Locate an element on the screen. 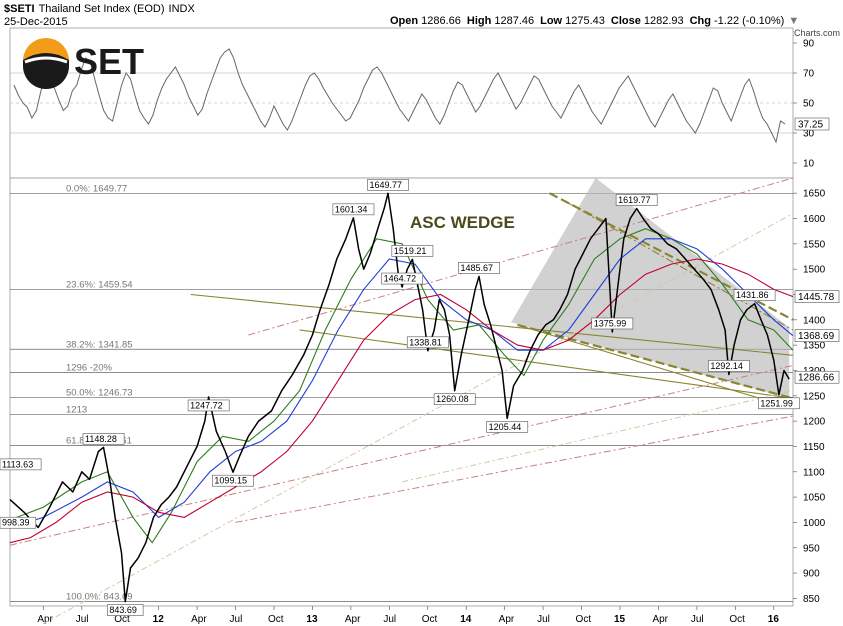 The width and height of the screenshot is (843, 626). symbol: $SETI is located at coordinates (19, 9).